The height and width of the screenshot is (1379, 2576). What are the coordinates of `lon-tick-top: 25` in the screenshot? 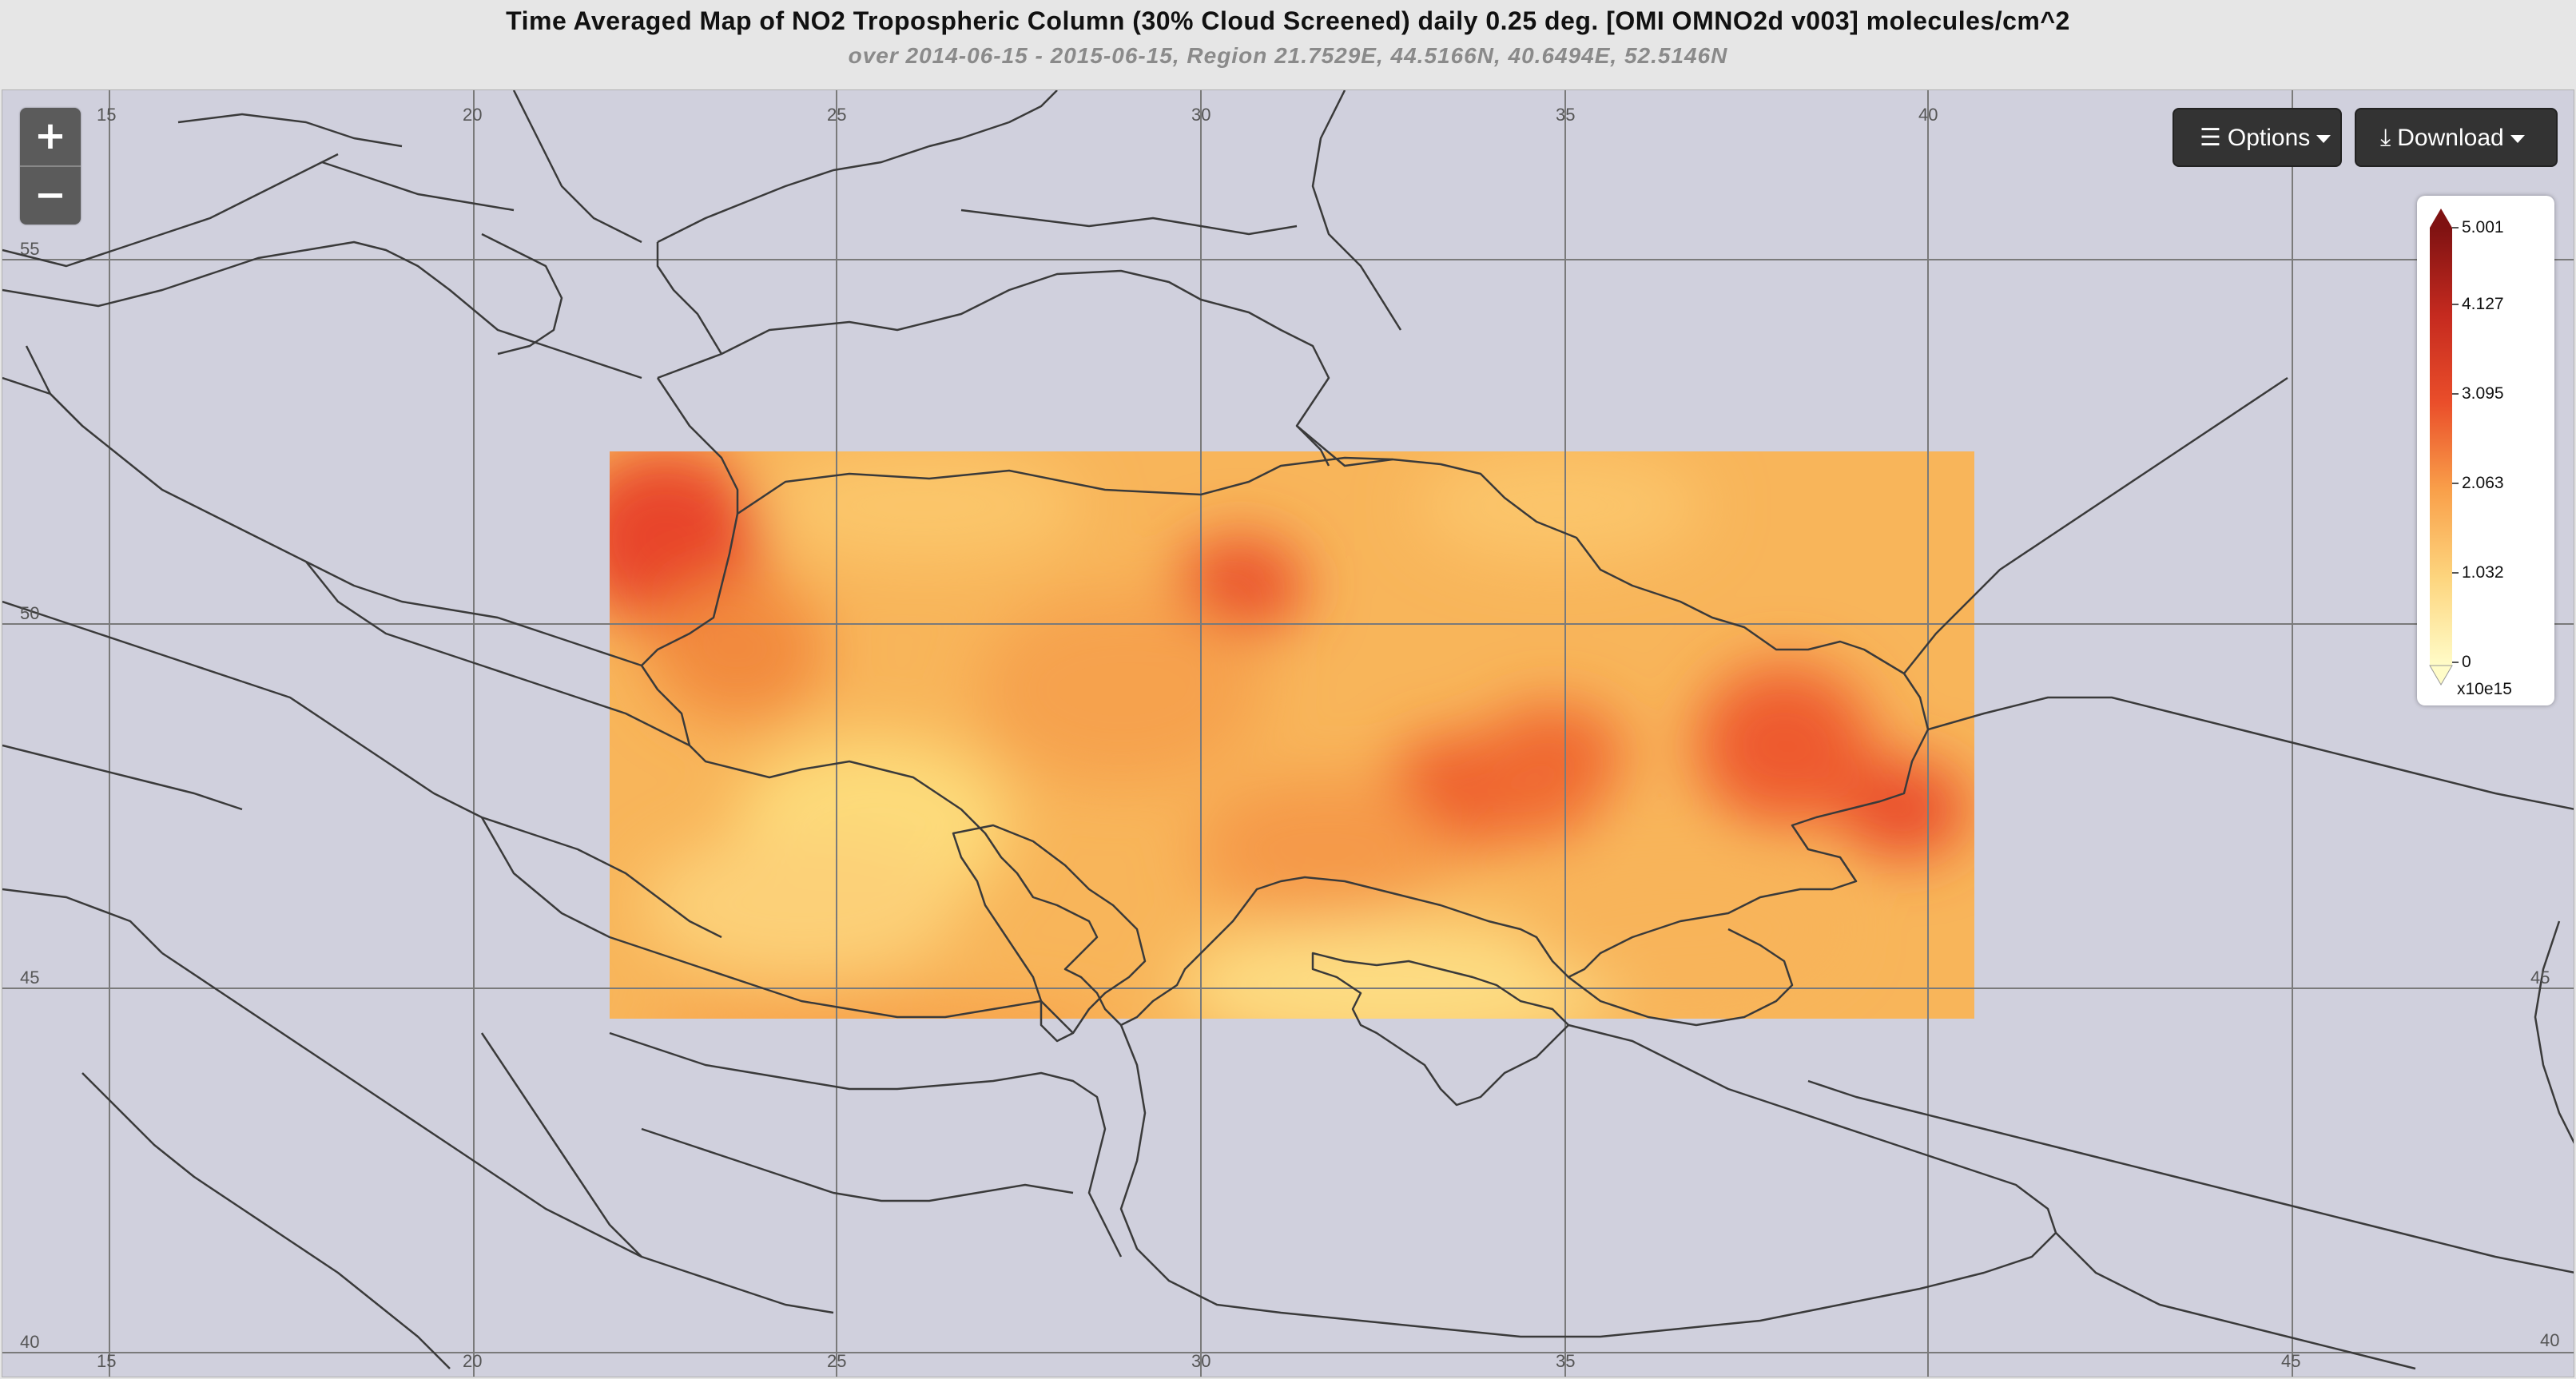 It's located at (837, 115).